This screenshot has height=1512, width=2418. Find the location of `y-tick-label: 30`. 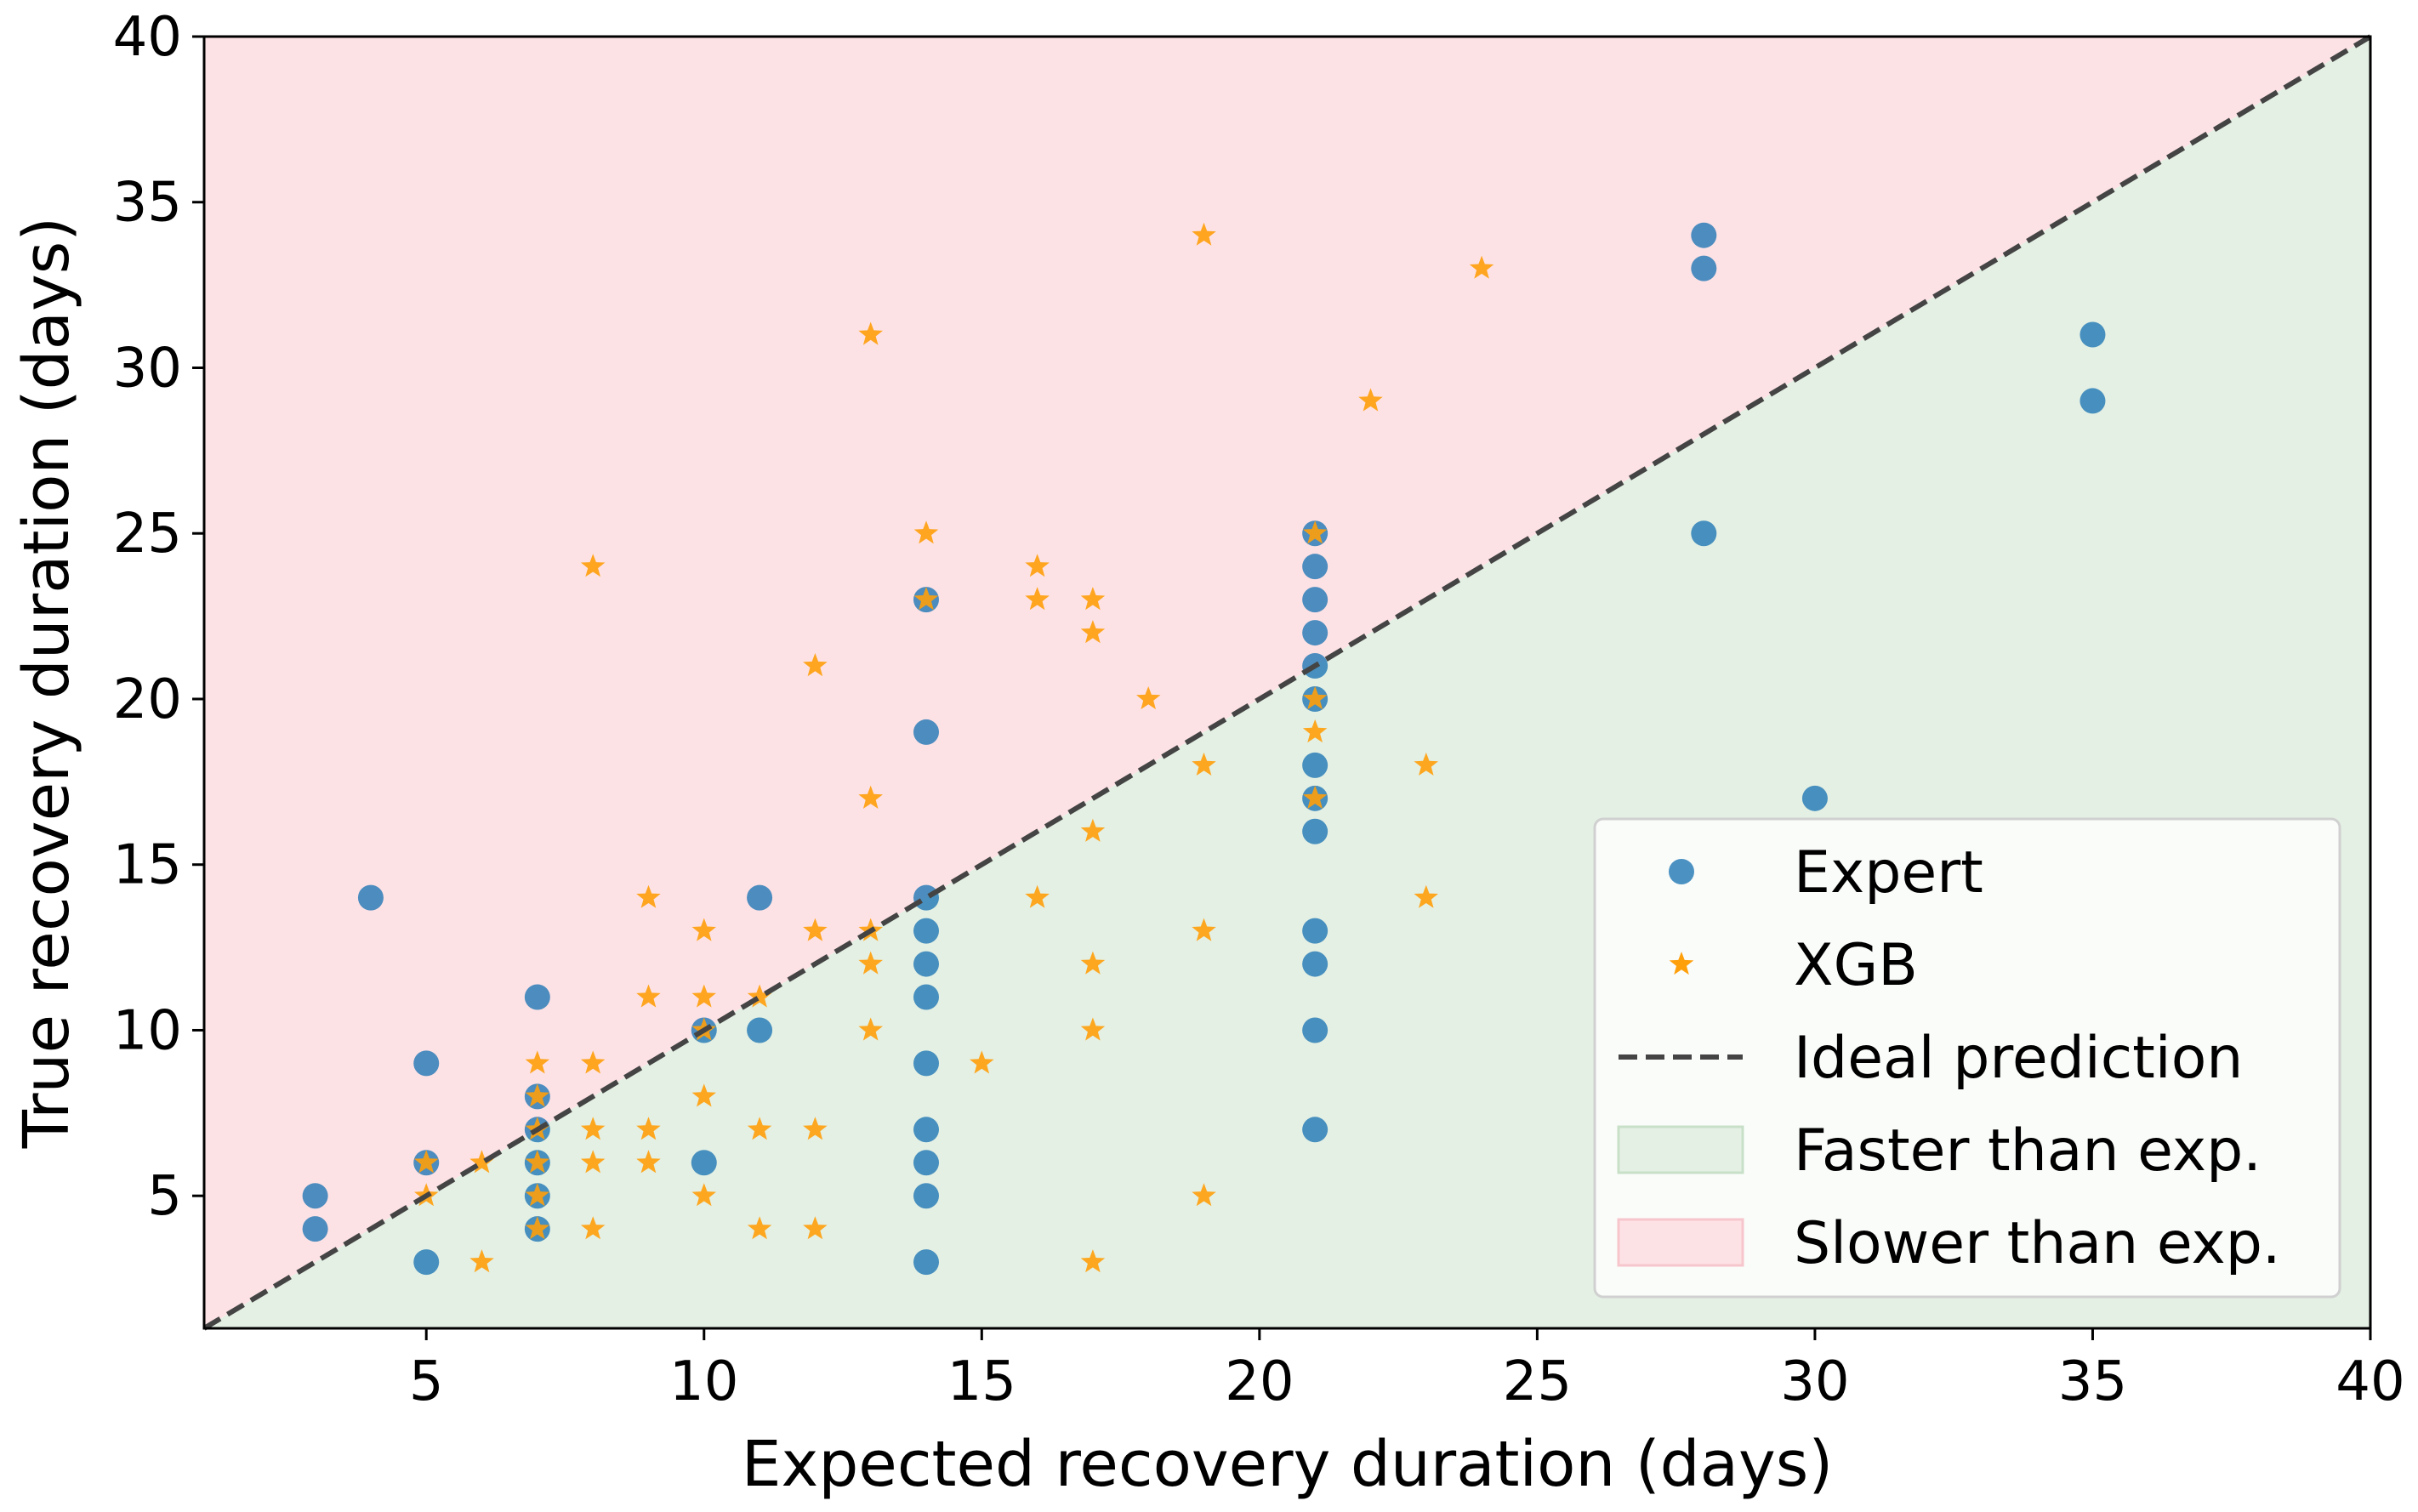

y-tick-label: 30 is located at coordinates (147, 368).